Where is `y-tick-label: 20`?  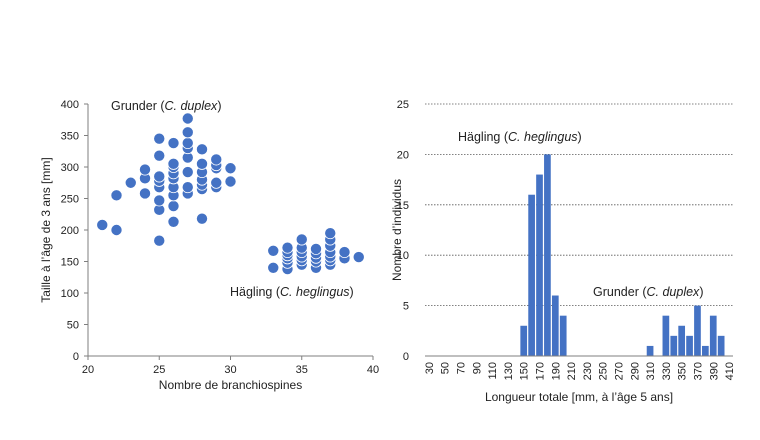 y-tick-label: 20 is located at coordinates (403, 155).